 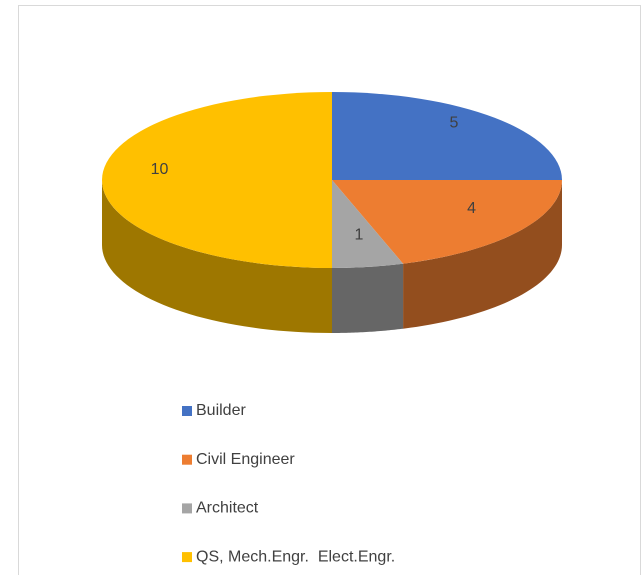 What do you see at coordinates (454, 123) in the screenshot?
I see `data-label: 5` at bounding box center [454, 123].